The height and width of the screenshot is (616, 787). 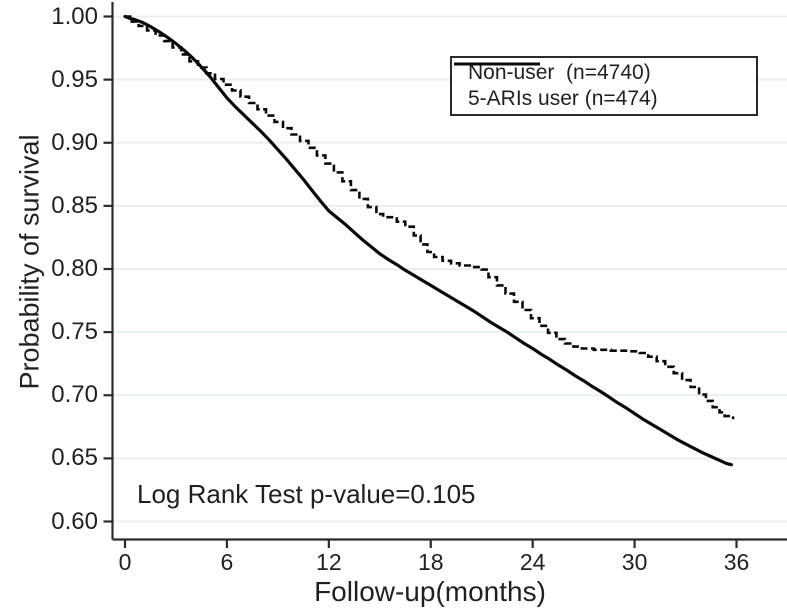 I want to click on legend-item-non-user: Non-user (n=4740), so click(x=604, y=73).